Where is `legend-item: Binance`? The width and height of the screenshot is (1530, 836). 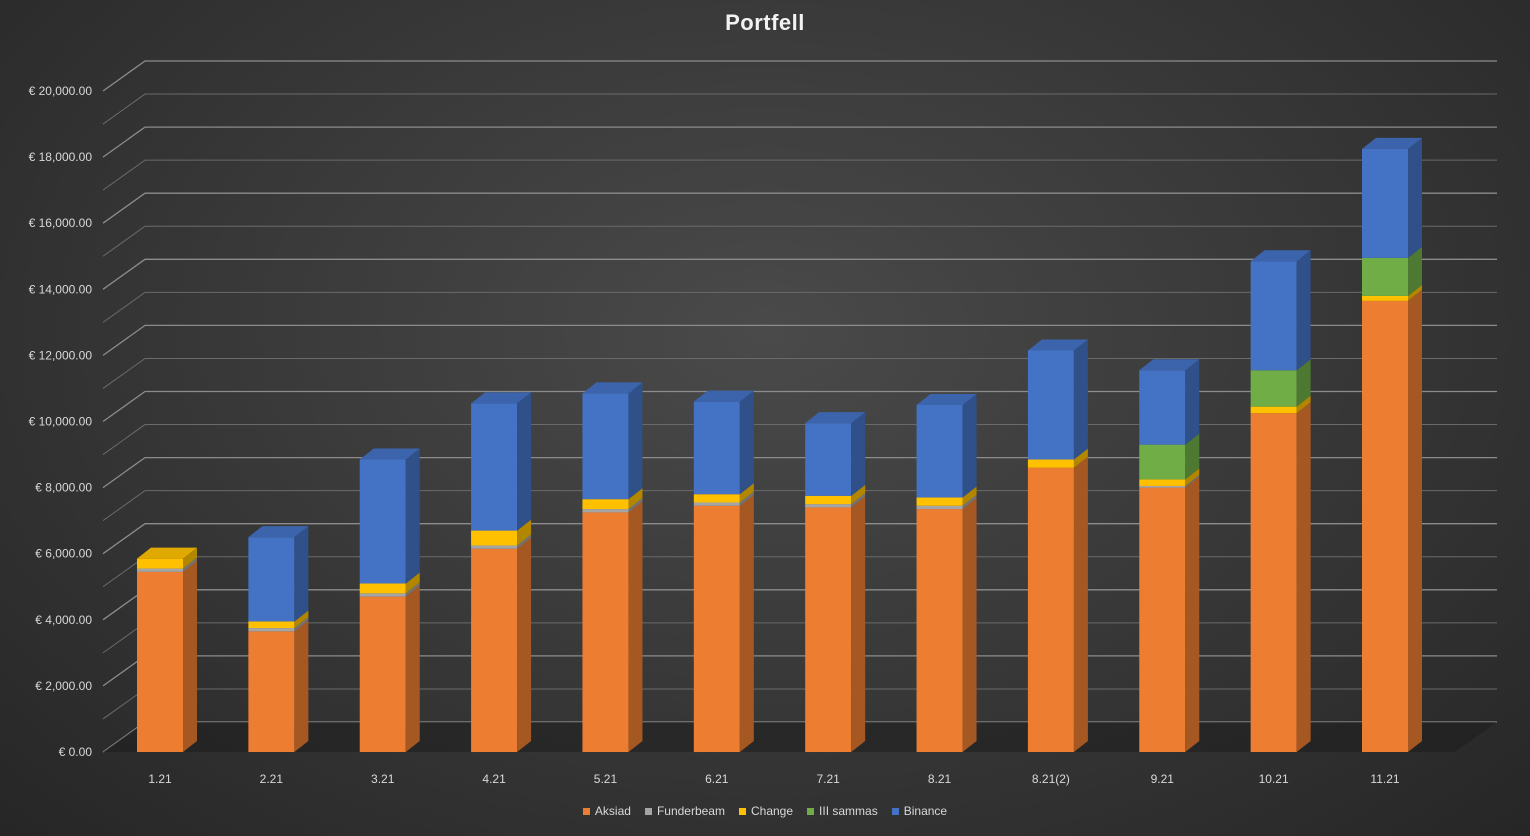
legend-item: Binance is located at coordinates (919, 811).